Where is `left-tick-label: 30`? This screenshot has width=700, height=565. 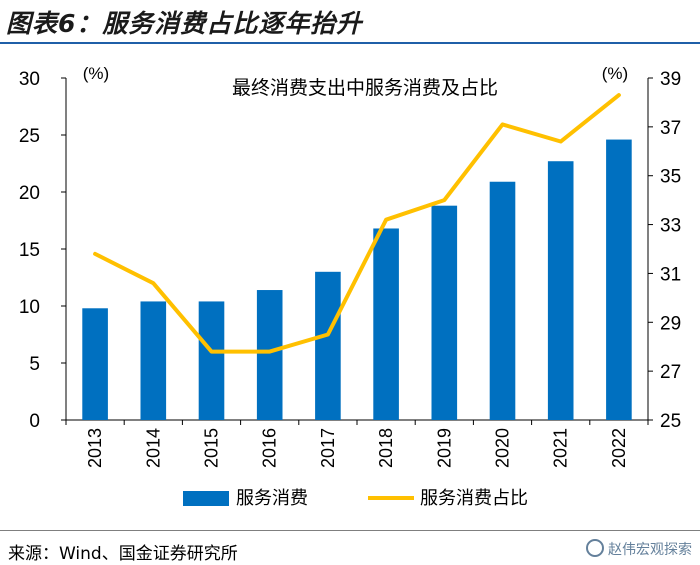
left-tick-label: 30 is located at coordinates (29, 79).